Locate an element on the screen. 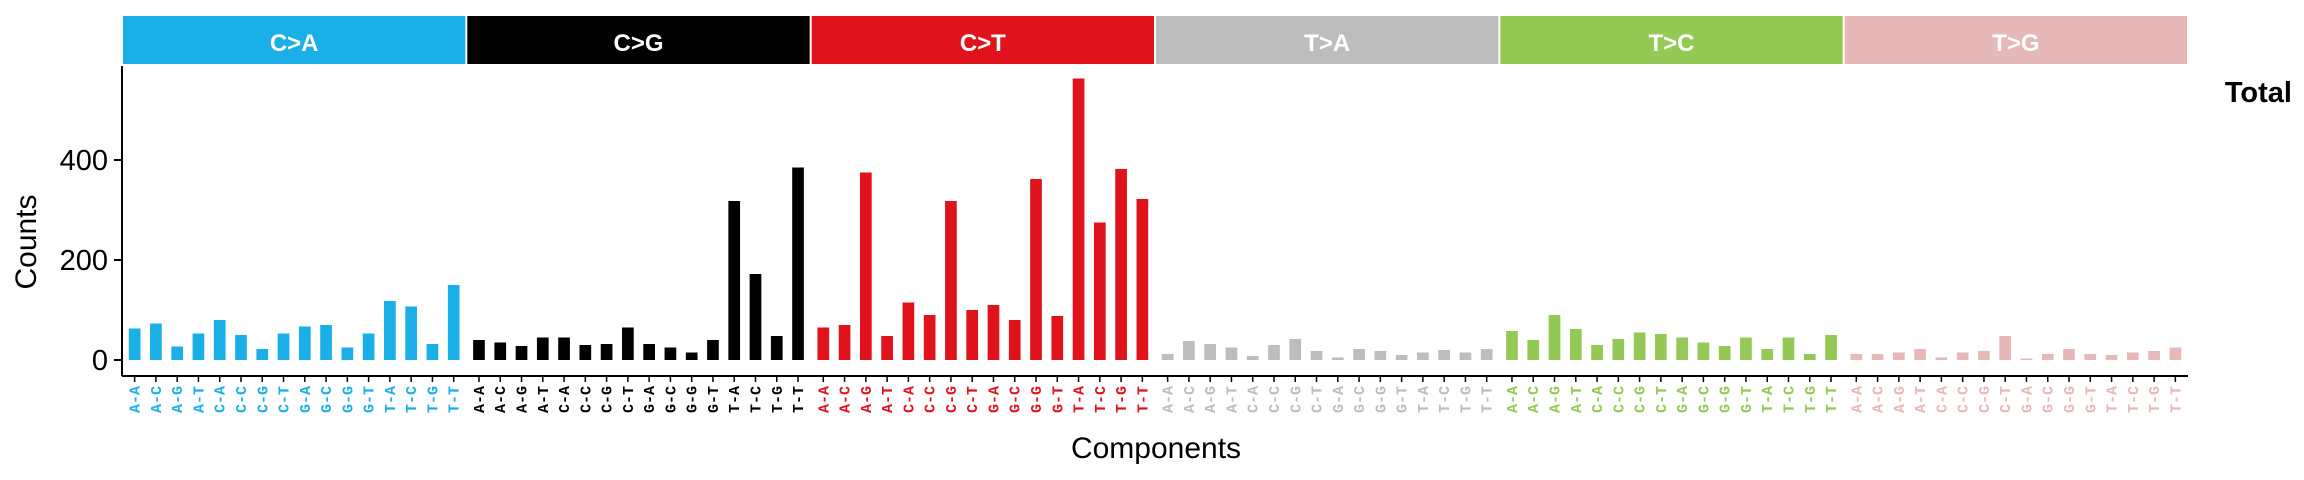  x-axis-label: Components is located at coordinates (1156, 448).